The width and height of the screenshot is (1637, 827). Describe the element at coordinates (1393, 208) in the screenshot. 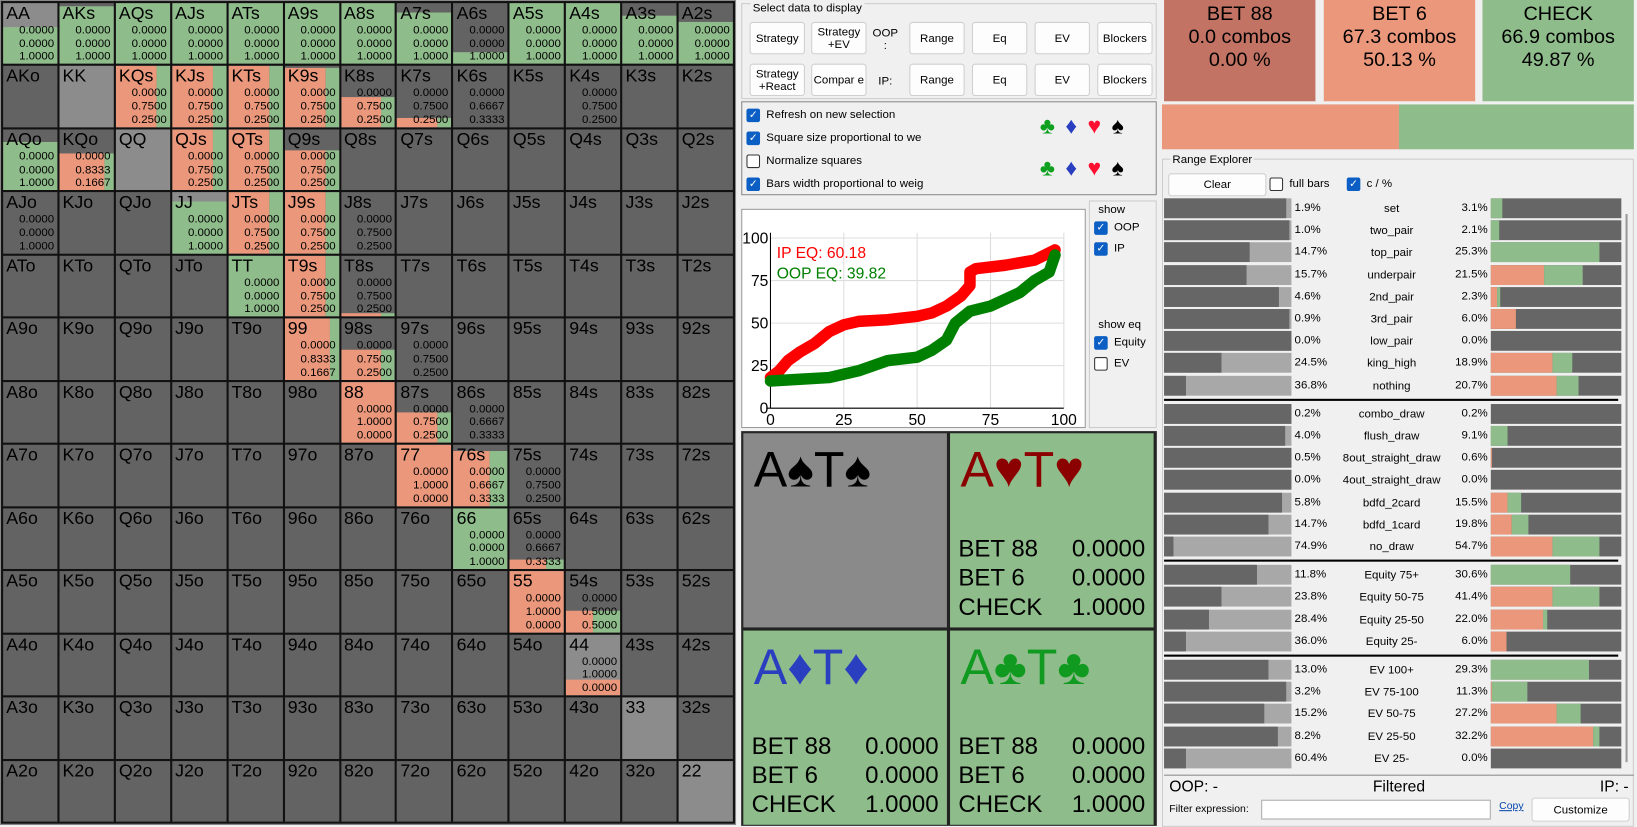

I see `explorer-row: 1.9% set 3.1%` at that location.